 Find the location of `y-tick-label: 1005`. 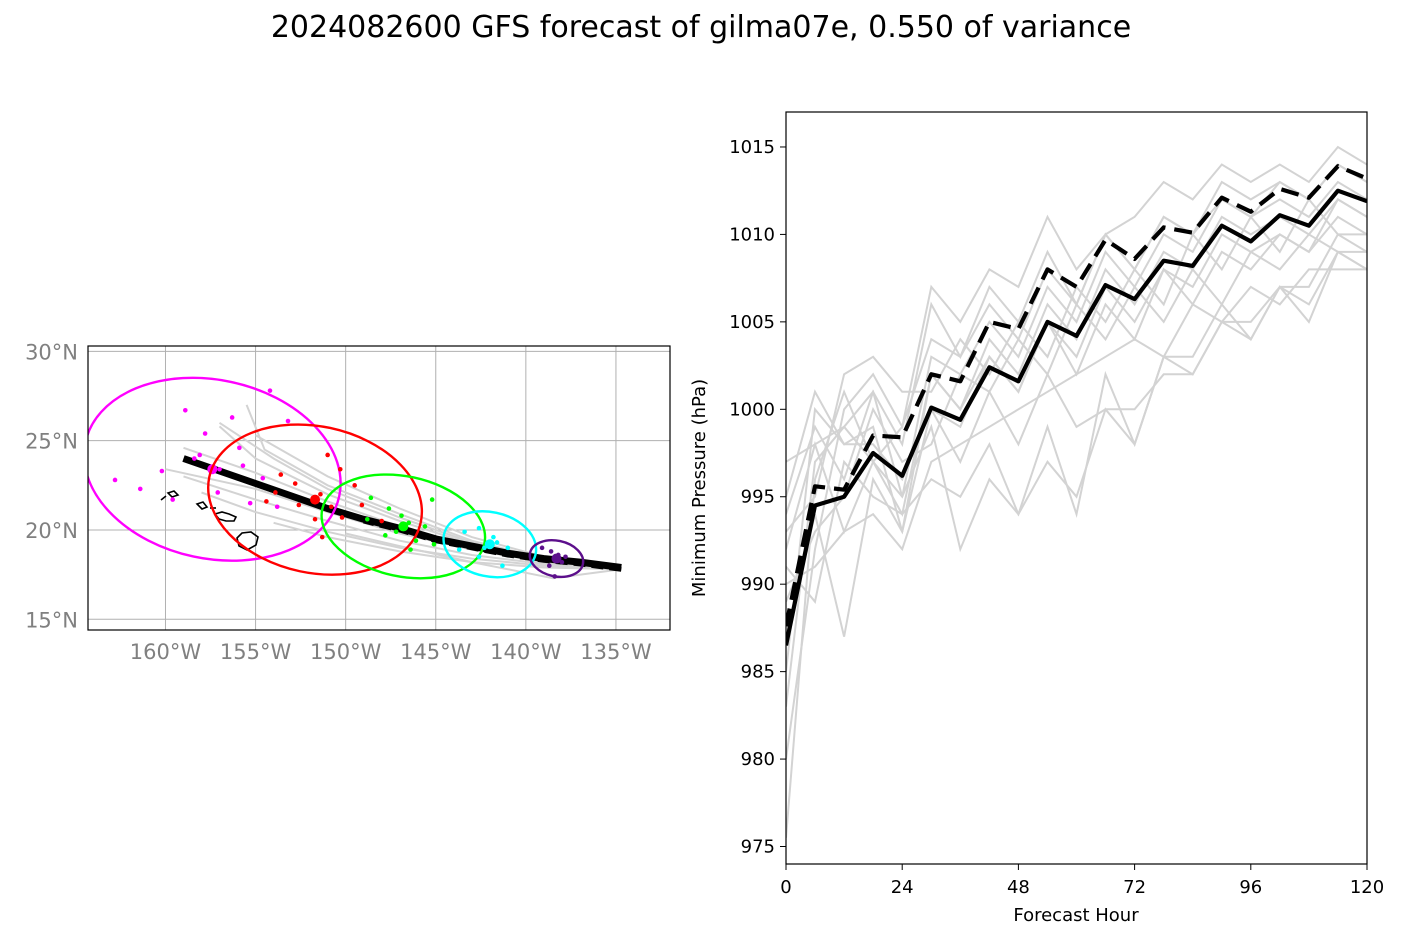

y-tick-label: 1005 is located at coordinates (752, 322).